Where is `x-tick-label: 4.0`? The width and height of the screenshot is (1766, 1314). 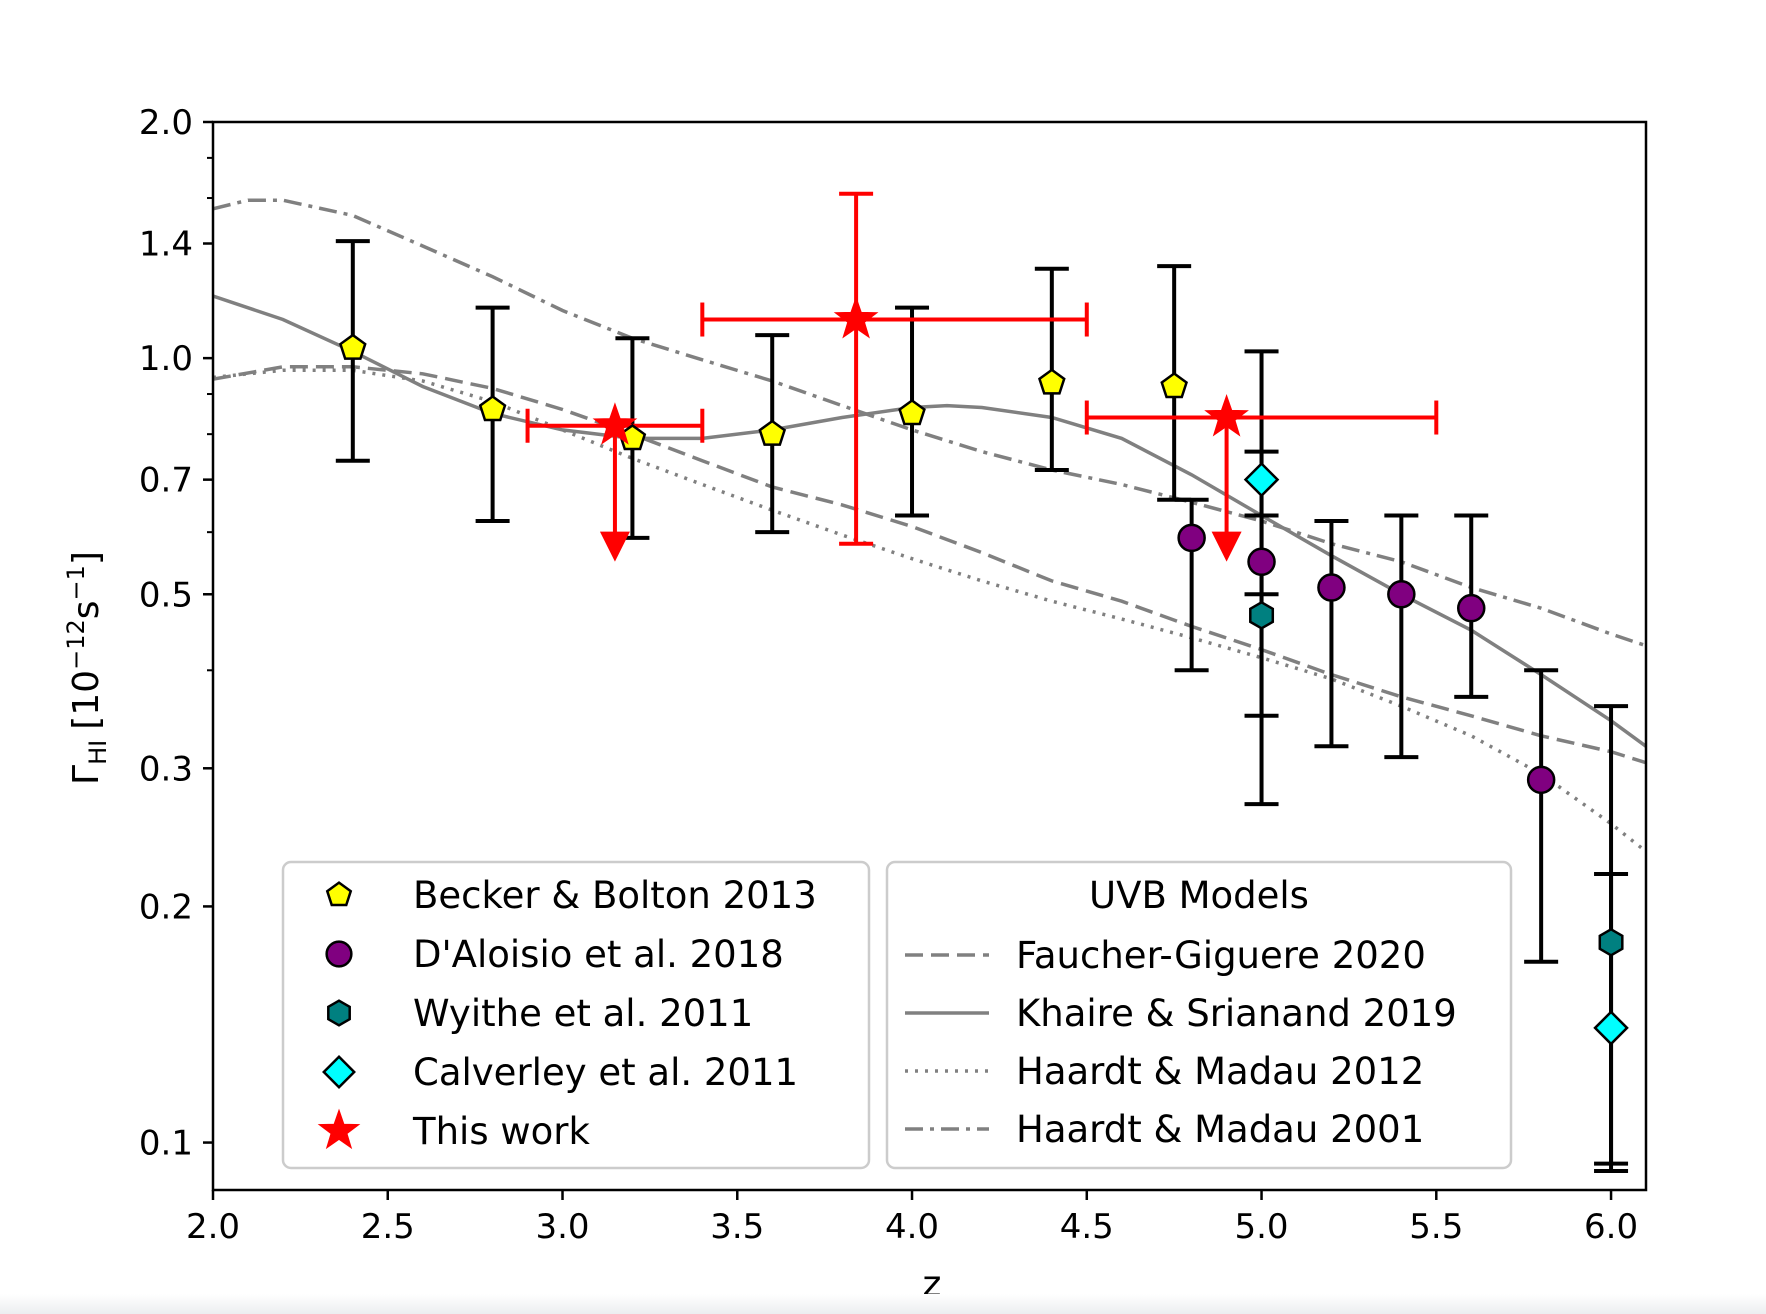
x-tick-label: 4.0 is located at coordinates (912, 1227).